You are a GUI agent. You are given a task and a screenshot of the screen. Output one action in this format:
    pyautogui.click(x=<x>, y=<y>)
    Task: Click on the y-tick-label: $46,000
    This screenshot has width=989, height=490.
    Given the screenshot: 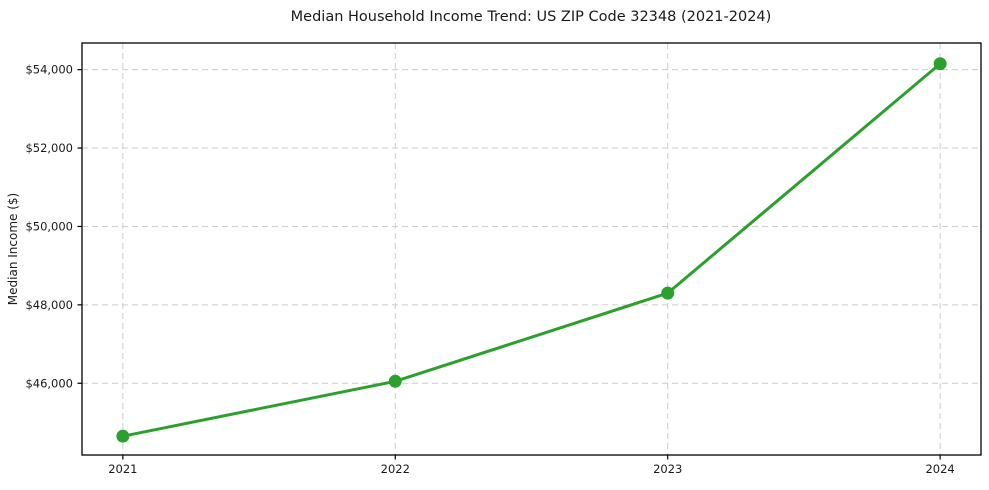 What is the action you would take?
    pyautogui.click(x=49, y=383)
    